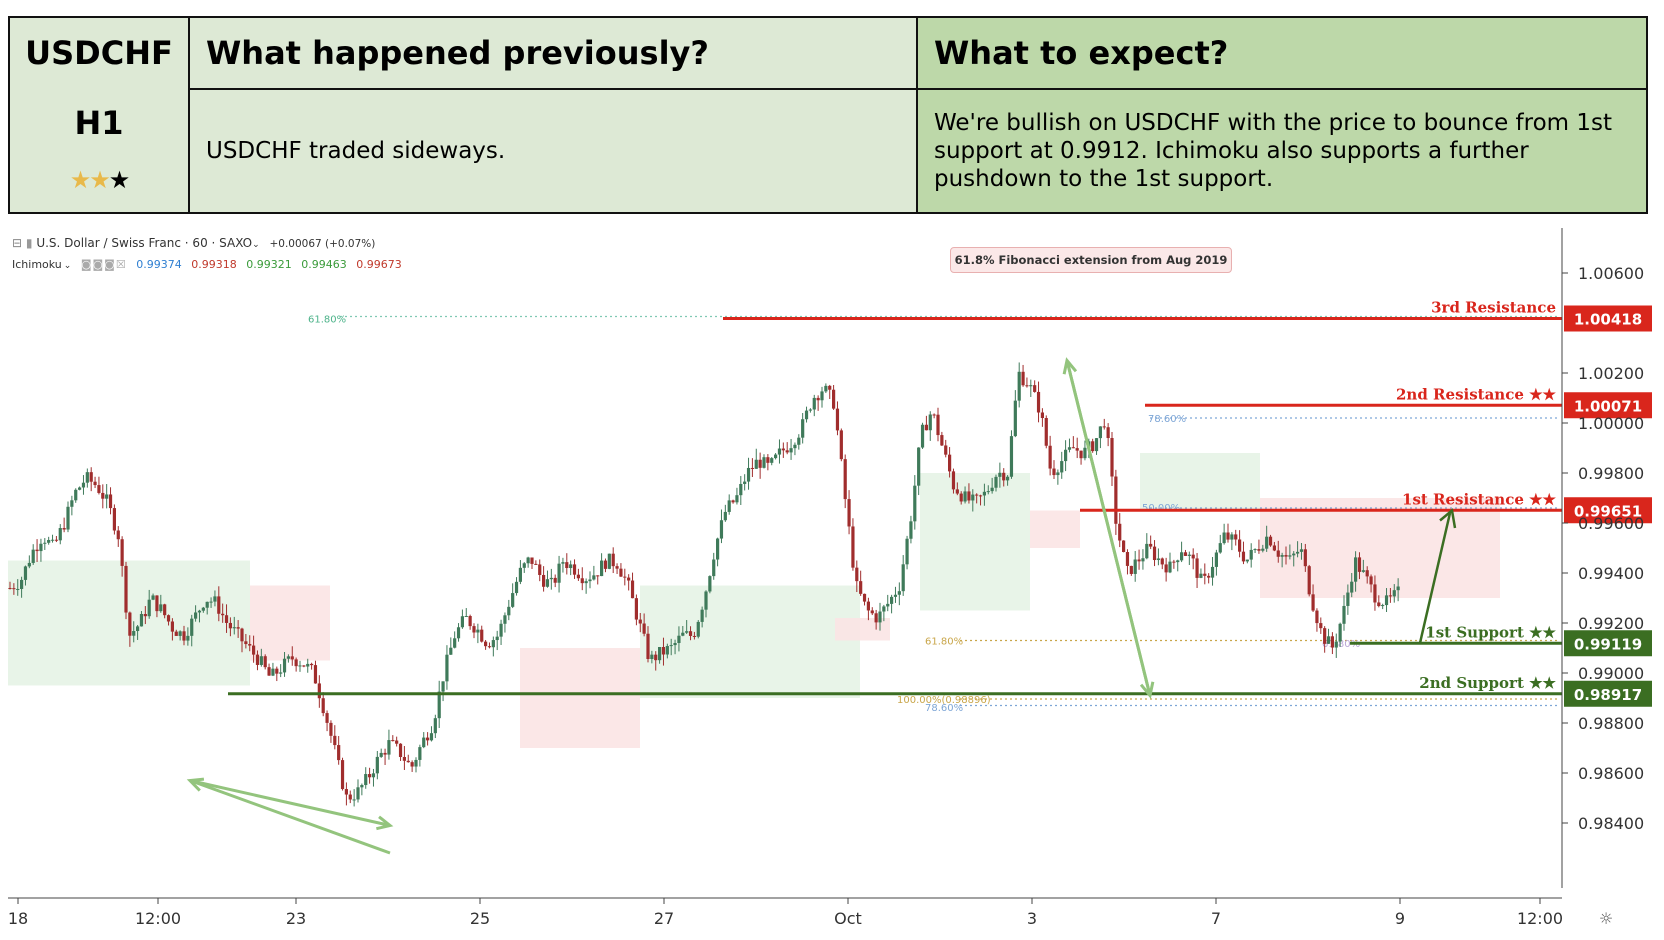  I want to click on collapse-icon: ⊟, so click(17, 243).